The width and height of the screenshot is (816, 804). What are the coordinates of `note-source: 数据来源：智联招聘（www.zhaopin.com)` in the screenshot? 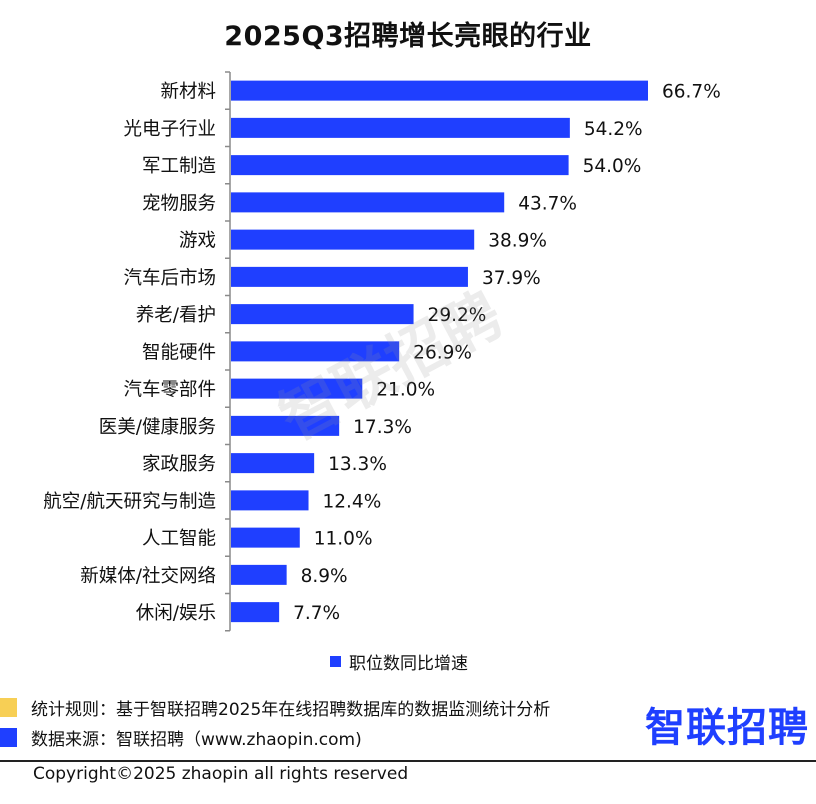 It's located at (181, 737).